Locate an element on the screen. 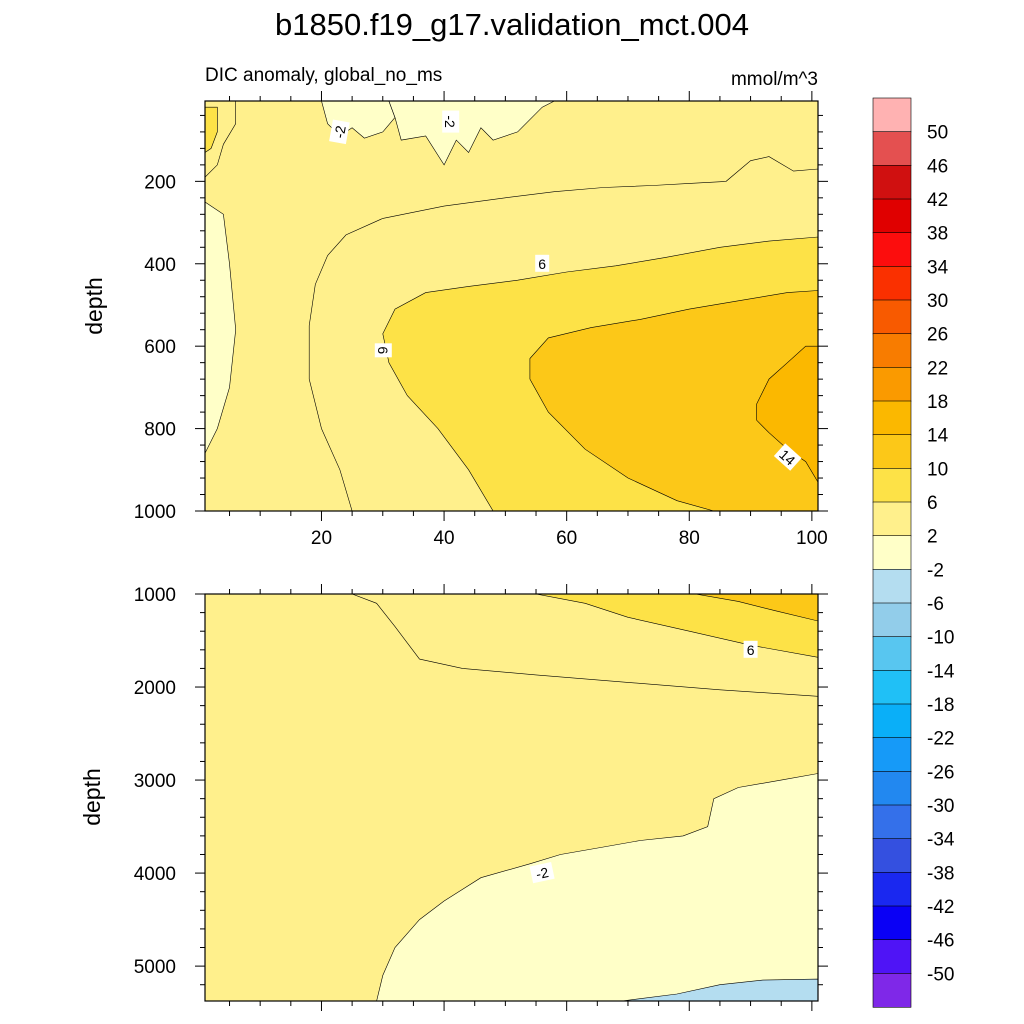 The image size is (1024, 1024). colorbar-tick-label: -50 is located at coordinates (940, 974).